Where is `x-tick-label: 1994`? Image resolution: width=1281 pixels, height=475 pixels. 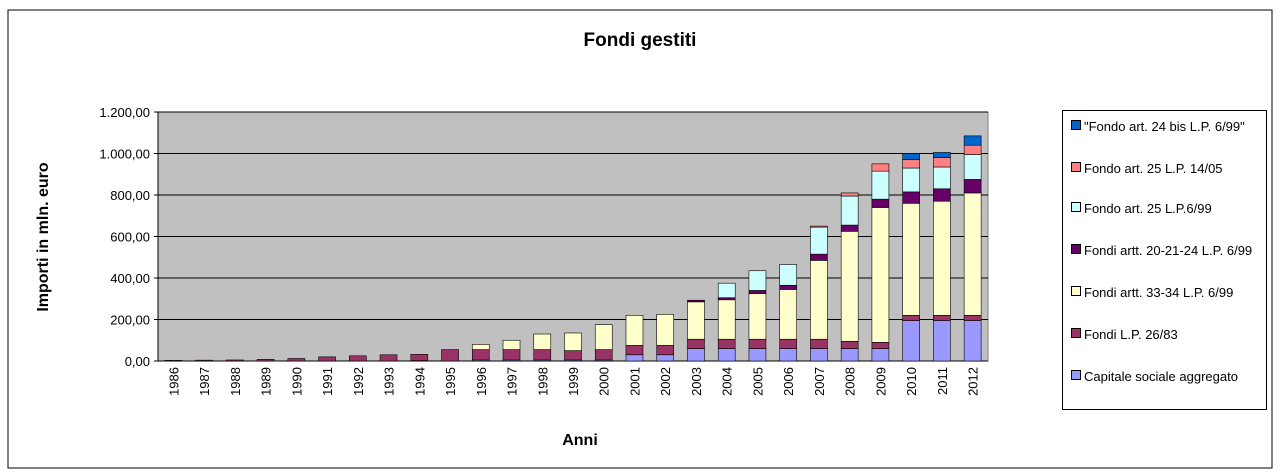 x-tick-label: 1994 is located at coordinates (419, 381).